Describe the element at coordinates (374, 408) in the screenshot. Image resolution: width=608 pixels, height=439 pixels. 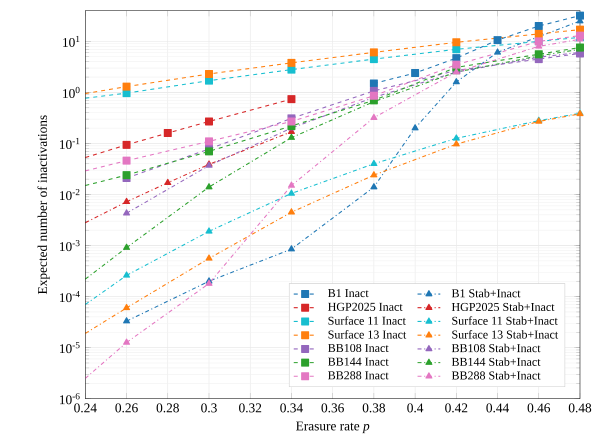
I see `x-tick-label: 0.38` at that location.